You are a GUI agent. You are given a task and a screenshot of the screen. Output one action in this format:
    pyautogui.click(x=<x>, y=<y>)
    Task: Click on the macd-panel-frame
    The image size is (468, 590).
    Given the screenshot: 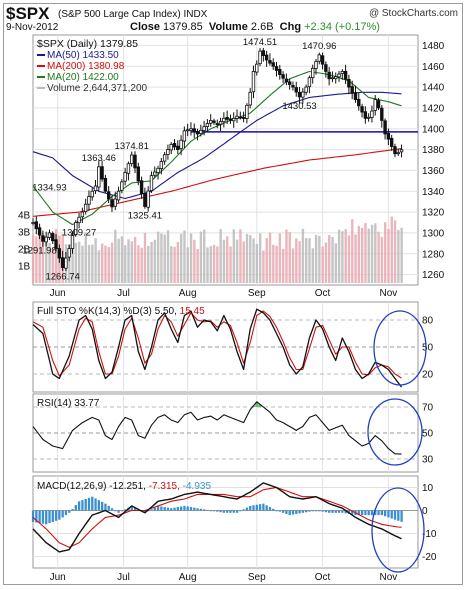 What is the action you would take?
    pyautogui.click(x=225, y=522)
    